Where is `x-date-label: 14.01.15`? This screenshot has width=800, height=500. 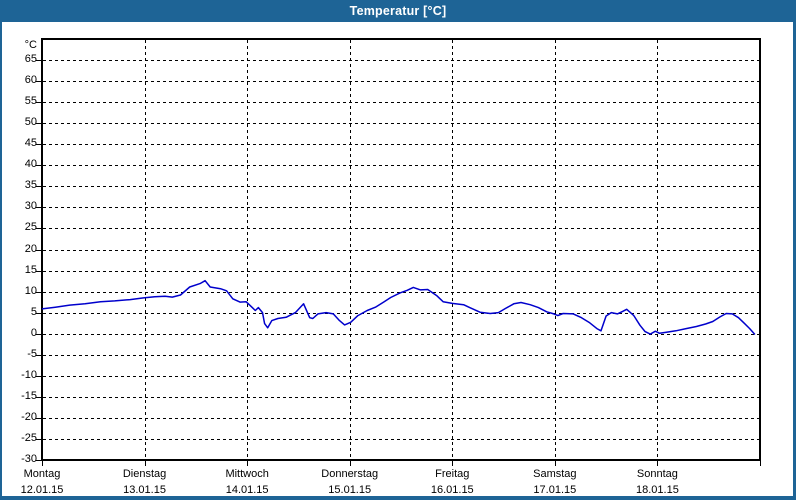
x-date-label: 14.01.15 is located at coordinates (247, 490).